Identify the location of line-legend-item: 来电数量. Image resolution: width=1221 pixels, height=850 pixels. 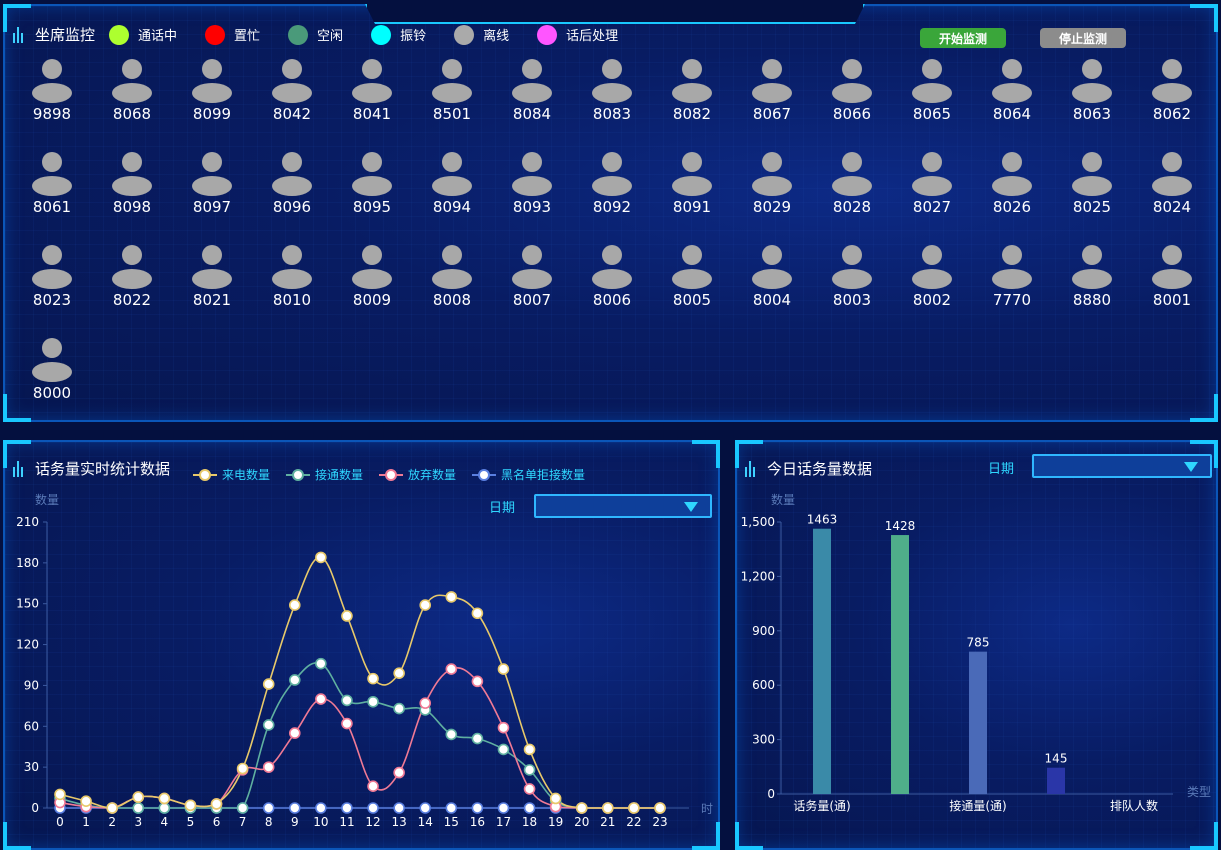
(231, 474).